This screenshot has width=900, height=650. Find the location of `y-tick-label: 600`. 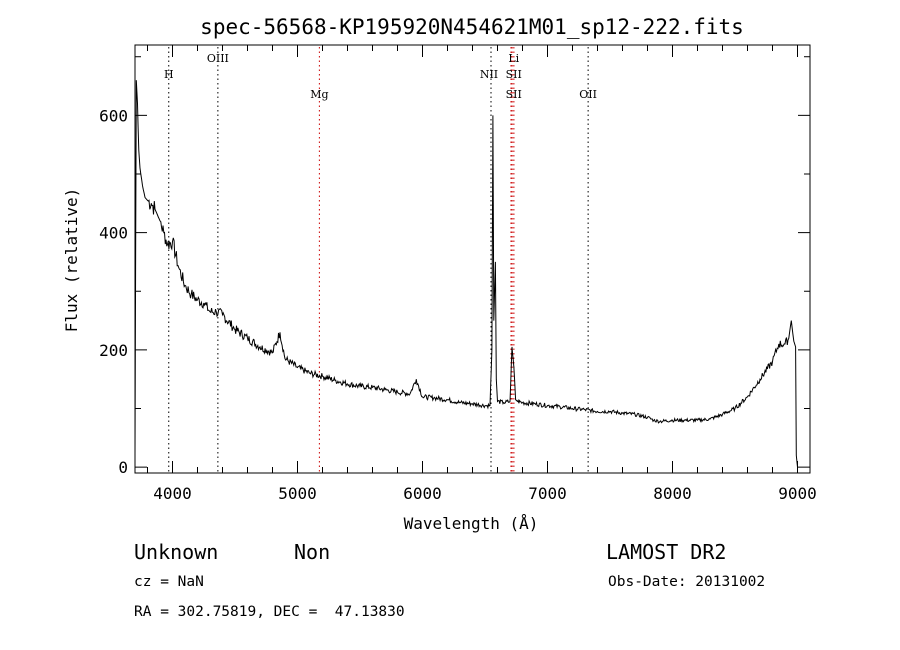

y-tick-label: 600 is located at coordinates (113, 115).